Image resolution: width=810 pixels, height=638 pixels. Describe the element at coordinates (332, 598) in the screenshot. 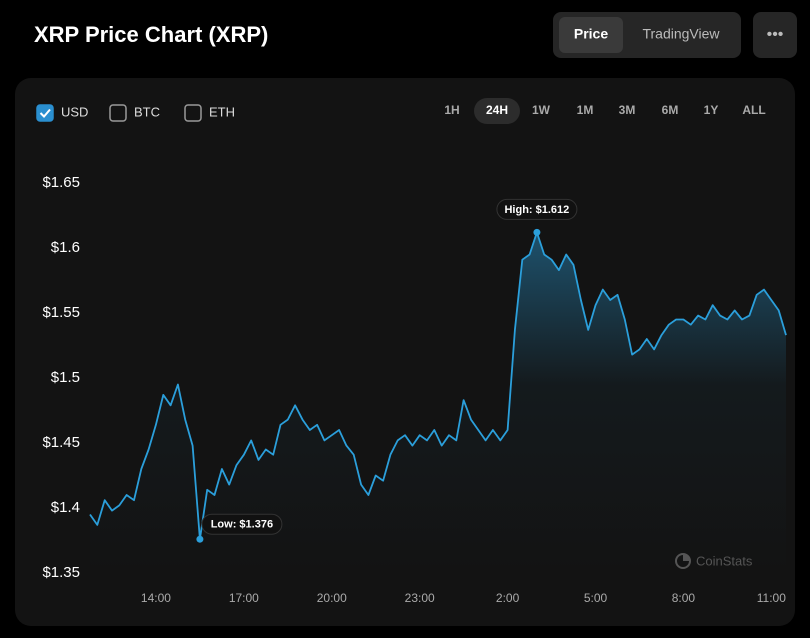

I see `x-tick-label: 20:00` at that location.